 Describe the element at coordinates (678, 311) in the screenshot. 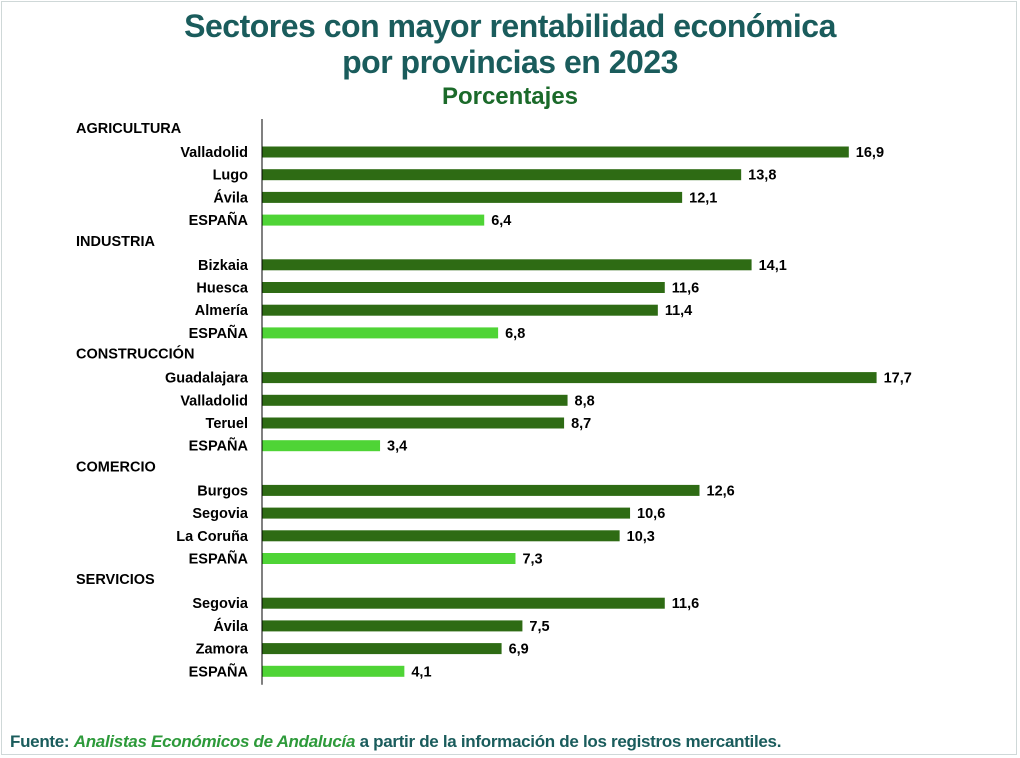

I see `value-label: 11,4` at that location.